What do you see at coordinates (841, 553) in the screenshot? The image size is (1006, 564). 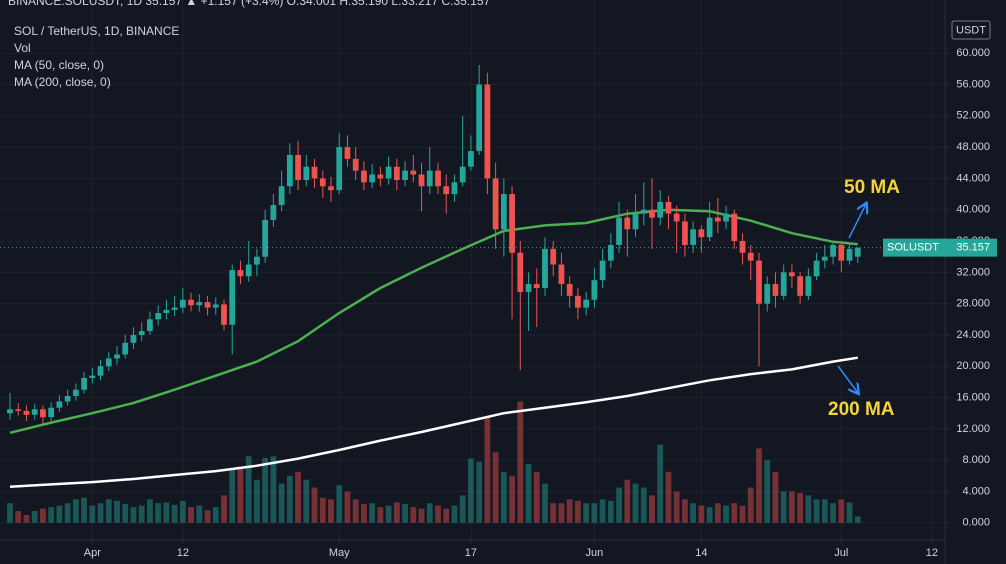 I see `x-tick-label: Jul` at bounding box center [841, 553].